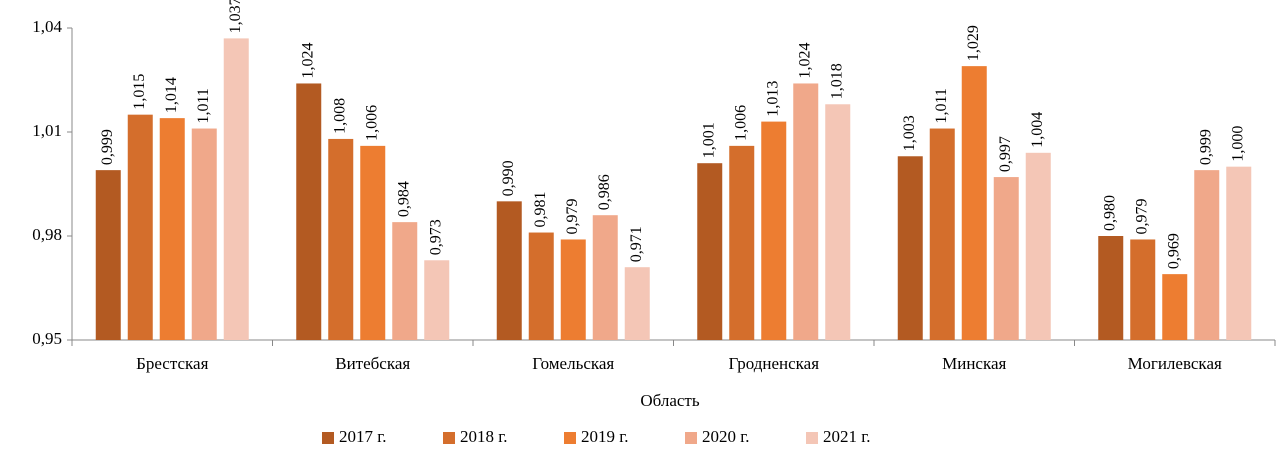  What do you see at coordinates (139, 92) in the screenshot?
I see `value-label: 1,015` at bounding box center [139, 92].